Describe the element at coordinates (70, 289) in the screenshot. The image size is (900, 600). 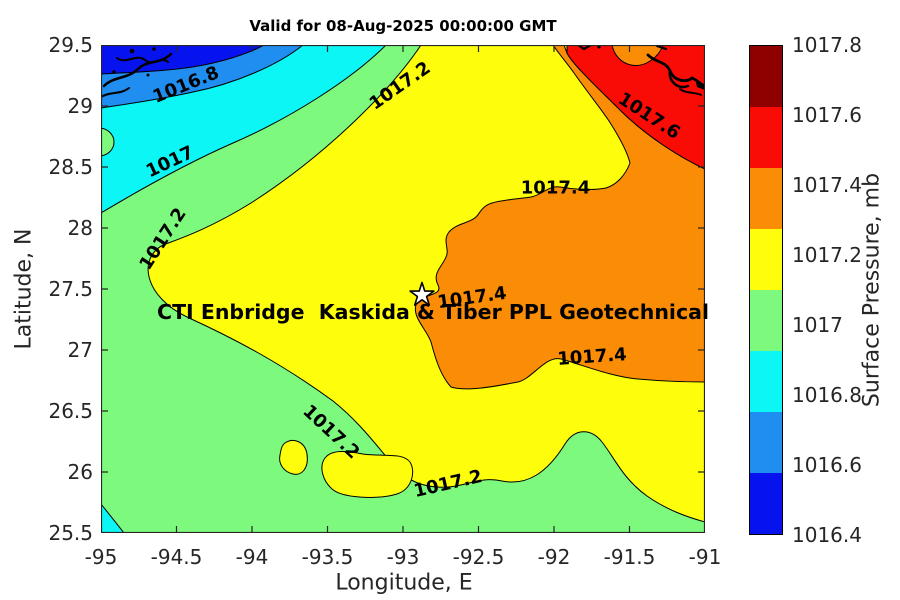
I see `y-tick-label: 27.5` at that location.